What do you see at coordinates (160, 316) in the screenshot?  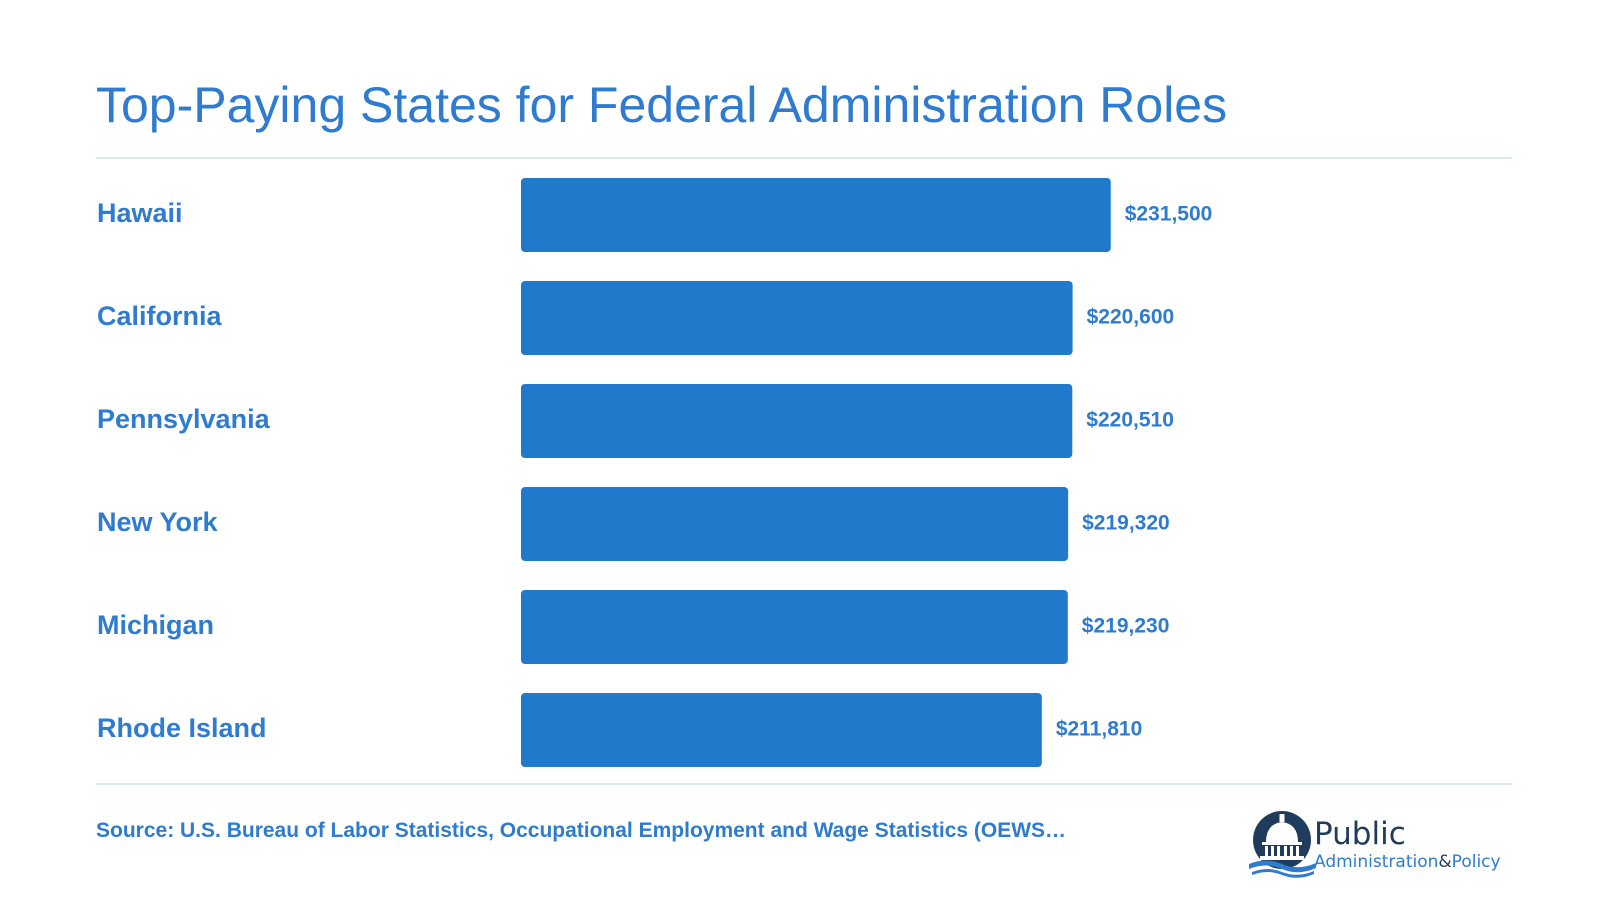 I see `category-label: California` at bounding box center [160, 316].